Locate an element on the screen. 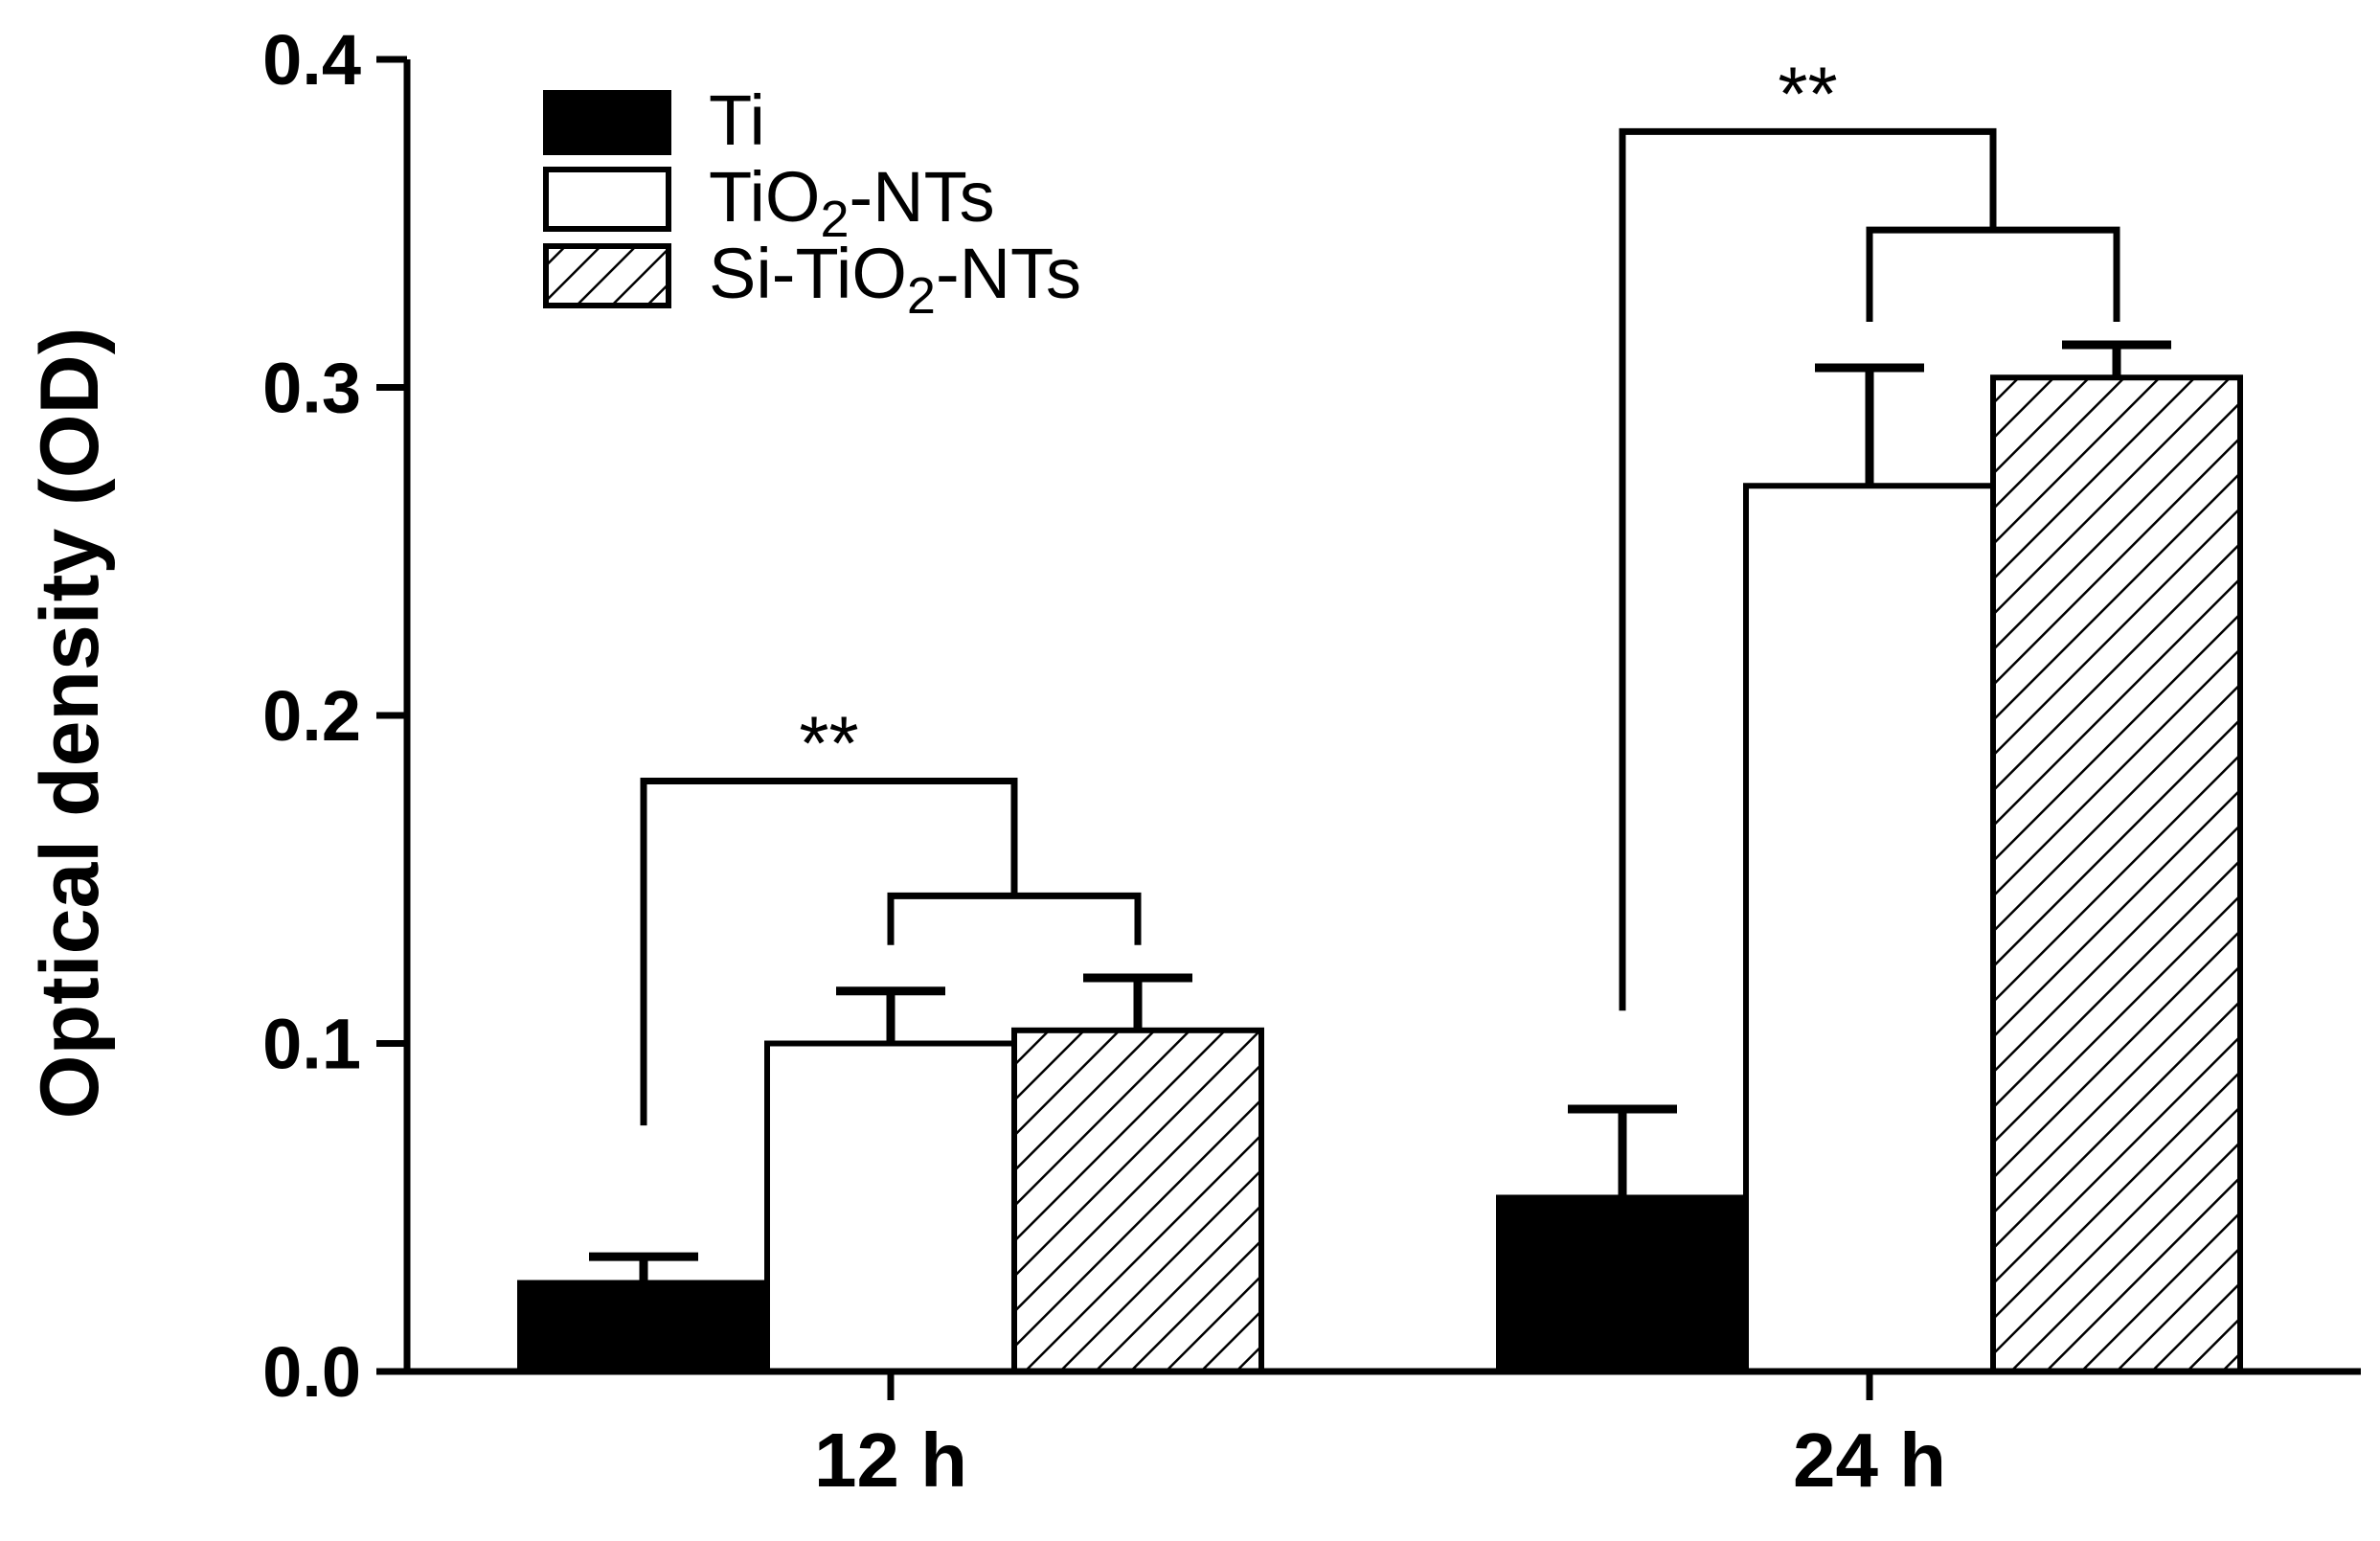 The image size is (2380, 1541). bar-si-tio2-nts-12-h is located at coordinates (1137, 1201).